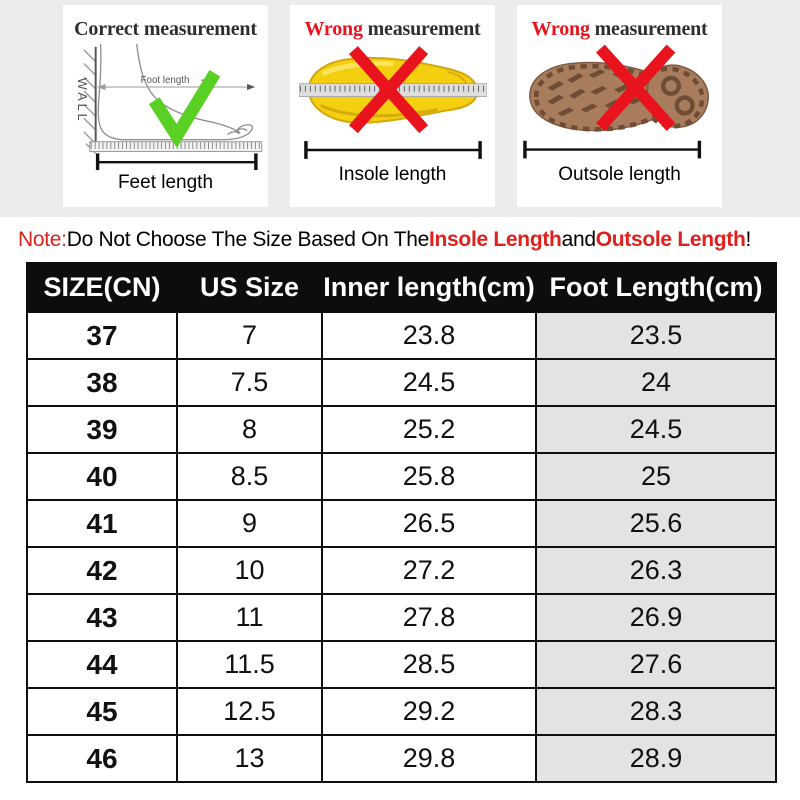 The width and height of the screenshot is (800, 800). I want to click on cell-foot-length: 23.5, so click(656, 335).